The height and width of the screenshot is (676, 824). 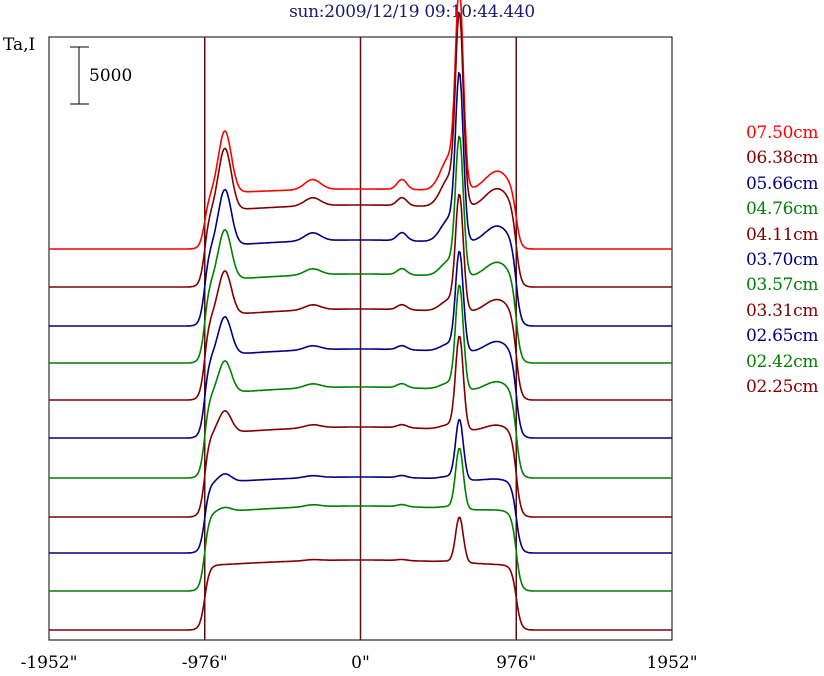 What do you see at coordinates (205, 663) in the screenshot?
I see `x-tick-label: -976"` at bounding box center [205, 663].